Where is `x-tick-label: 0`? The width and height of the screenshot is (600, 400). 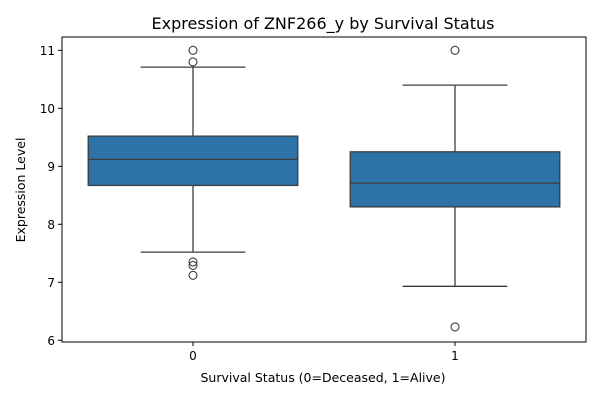
x-tick-label: 0 is located at coordinates (193, 356).